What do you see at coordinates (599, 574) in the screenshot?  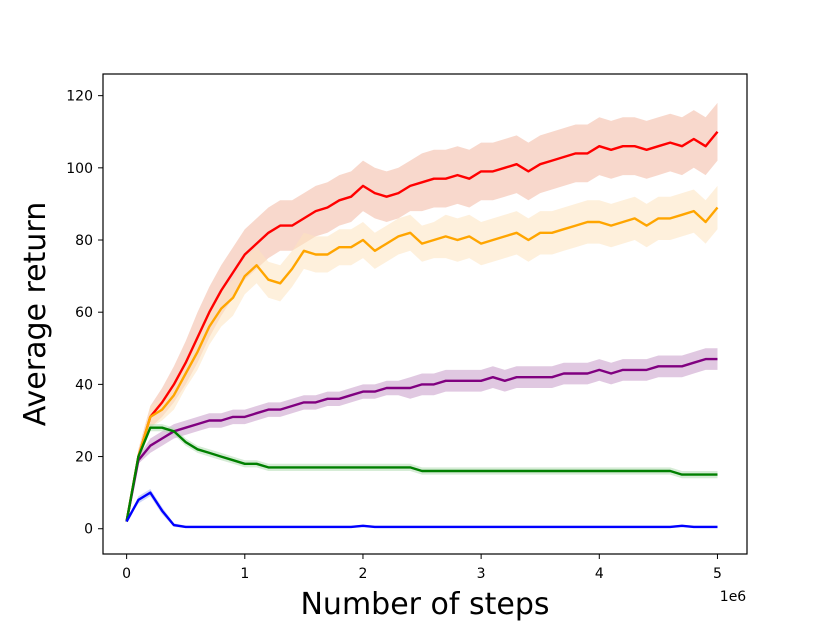 I see `x-tick-label: 4` at bounding box center [599, 574].